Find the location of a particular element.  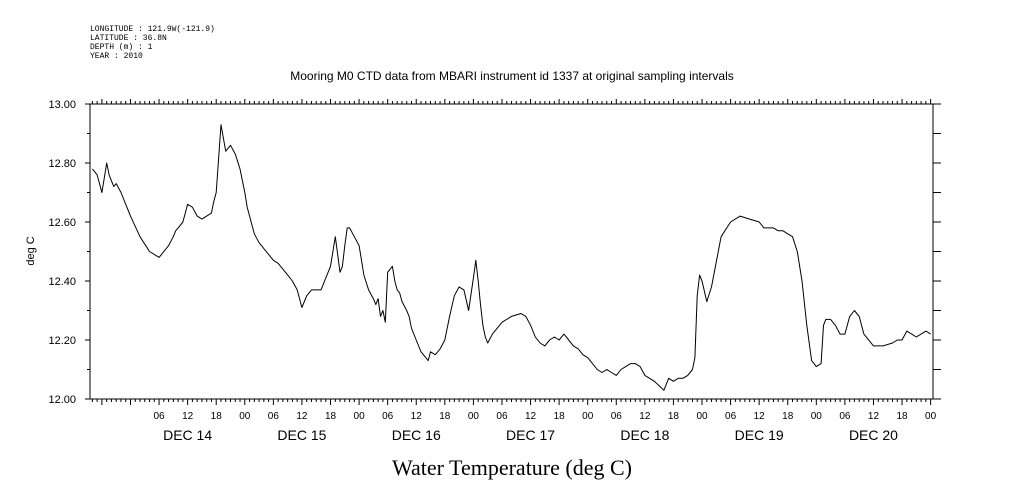

year-label: YEAR : 2010 is located at coordinates (116, 56).